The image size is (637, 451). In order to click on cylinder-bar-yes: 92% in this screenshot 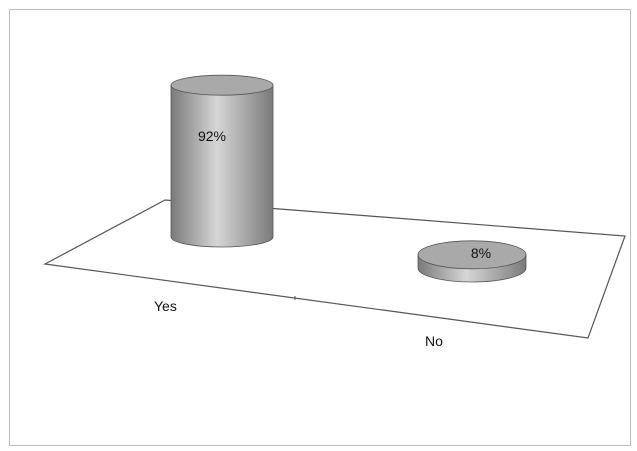, I will do `click(222, 161)`.